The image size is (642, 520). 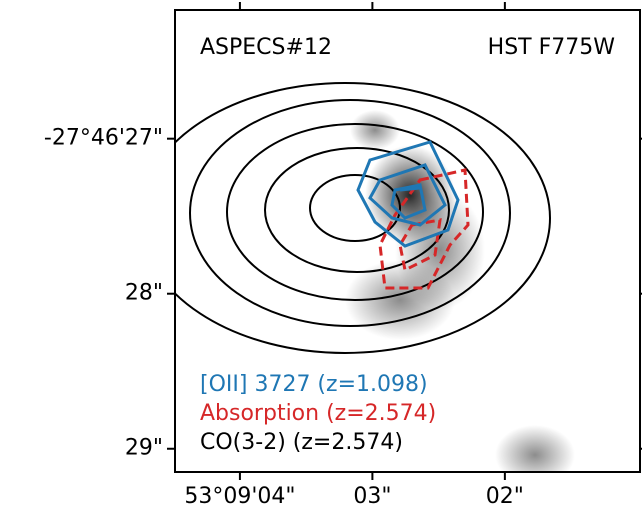 What do you see at coordinates (372, 496) in the screenshot?
I see `x-tick-label: 03"` at bounding box center [372, 496].